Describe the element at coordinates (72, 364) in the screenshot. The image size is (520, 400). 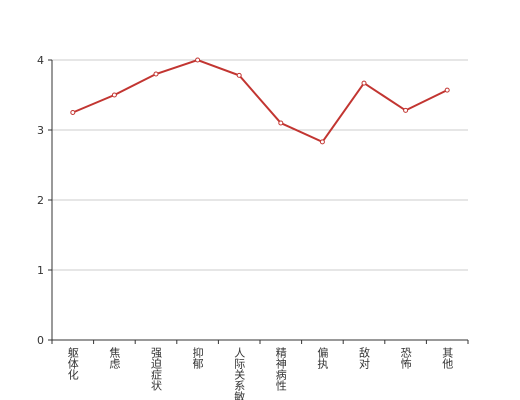
I see `x-tick-label: 躯体化` at that location.